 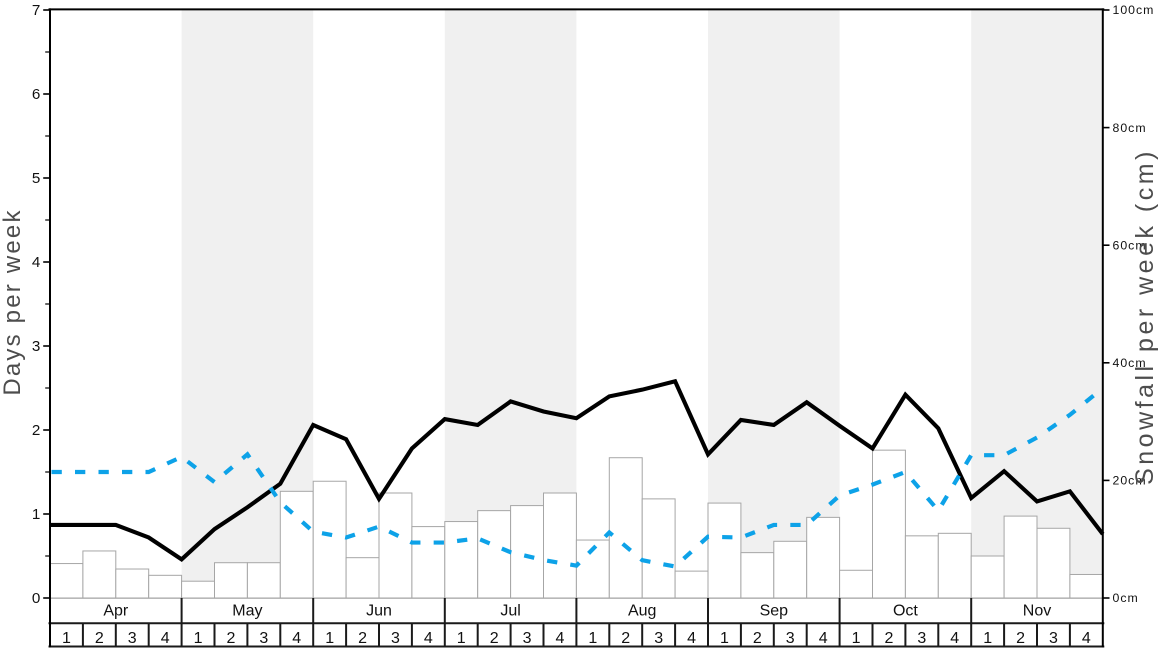 What do you see at coordinates (36, 94) in the screenshot?
I see `svg-text: 6` at bounding box center [36, 94].